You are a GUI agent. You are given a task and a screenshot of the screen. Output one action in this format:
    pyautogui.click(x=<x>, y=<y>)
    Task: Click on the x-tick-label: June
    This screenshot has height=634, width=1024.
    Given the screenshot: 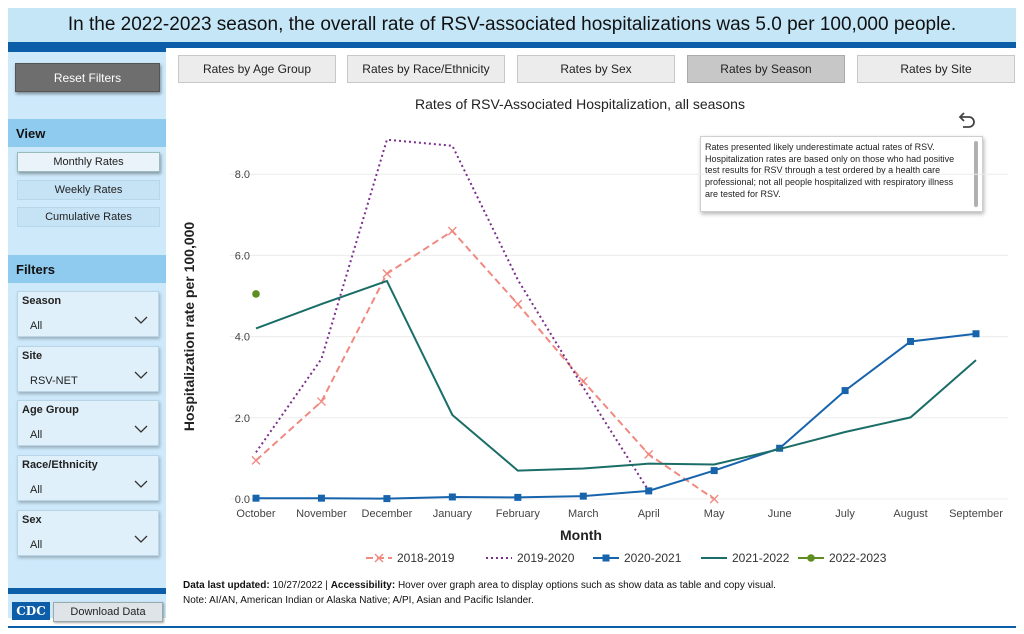 What is the action you would take?
    pyautogui.click(x=780, y=514)
    